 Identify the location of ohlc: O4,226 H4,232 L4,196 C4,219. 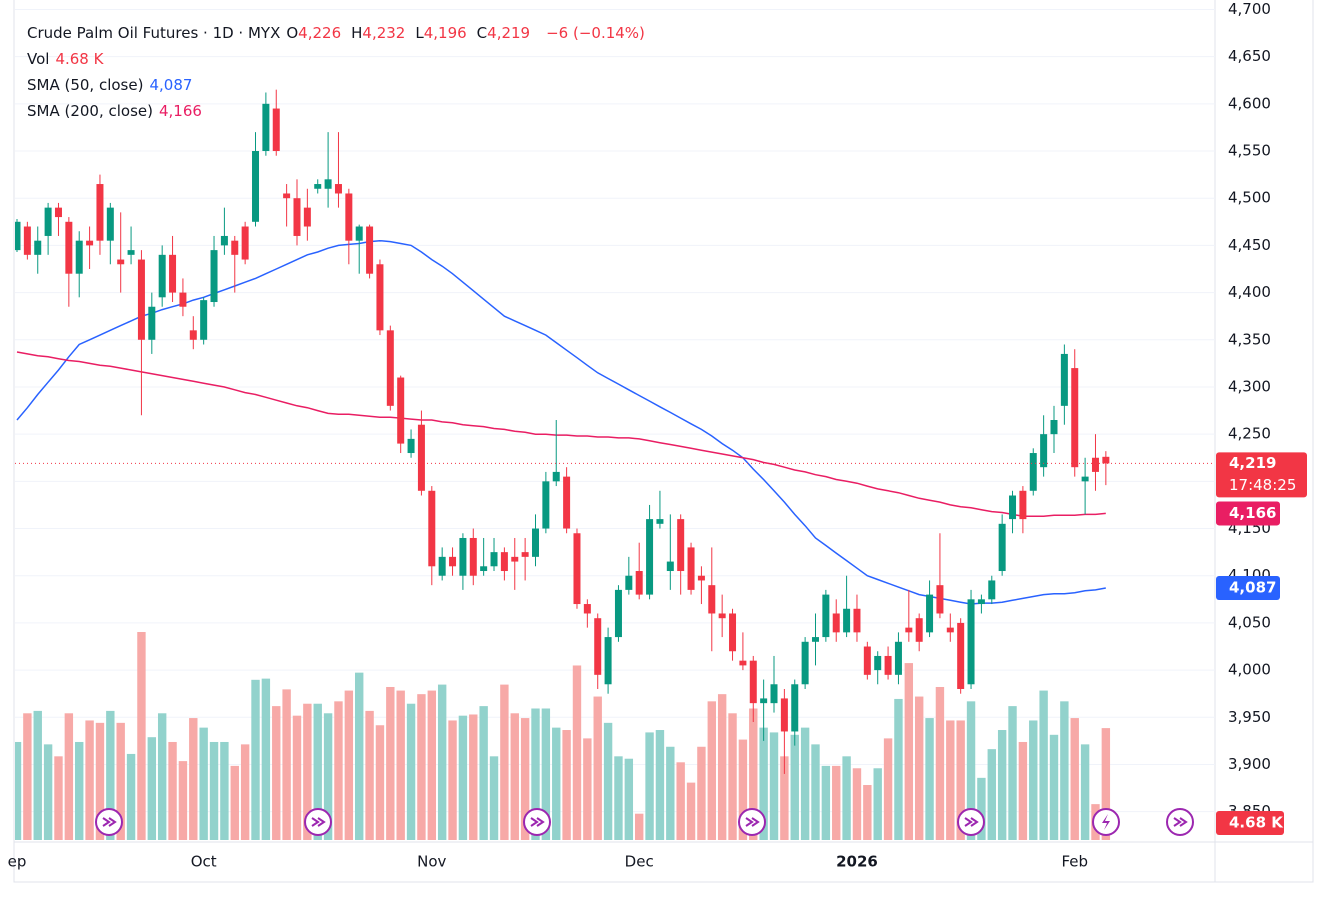
(413, 33).